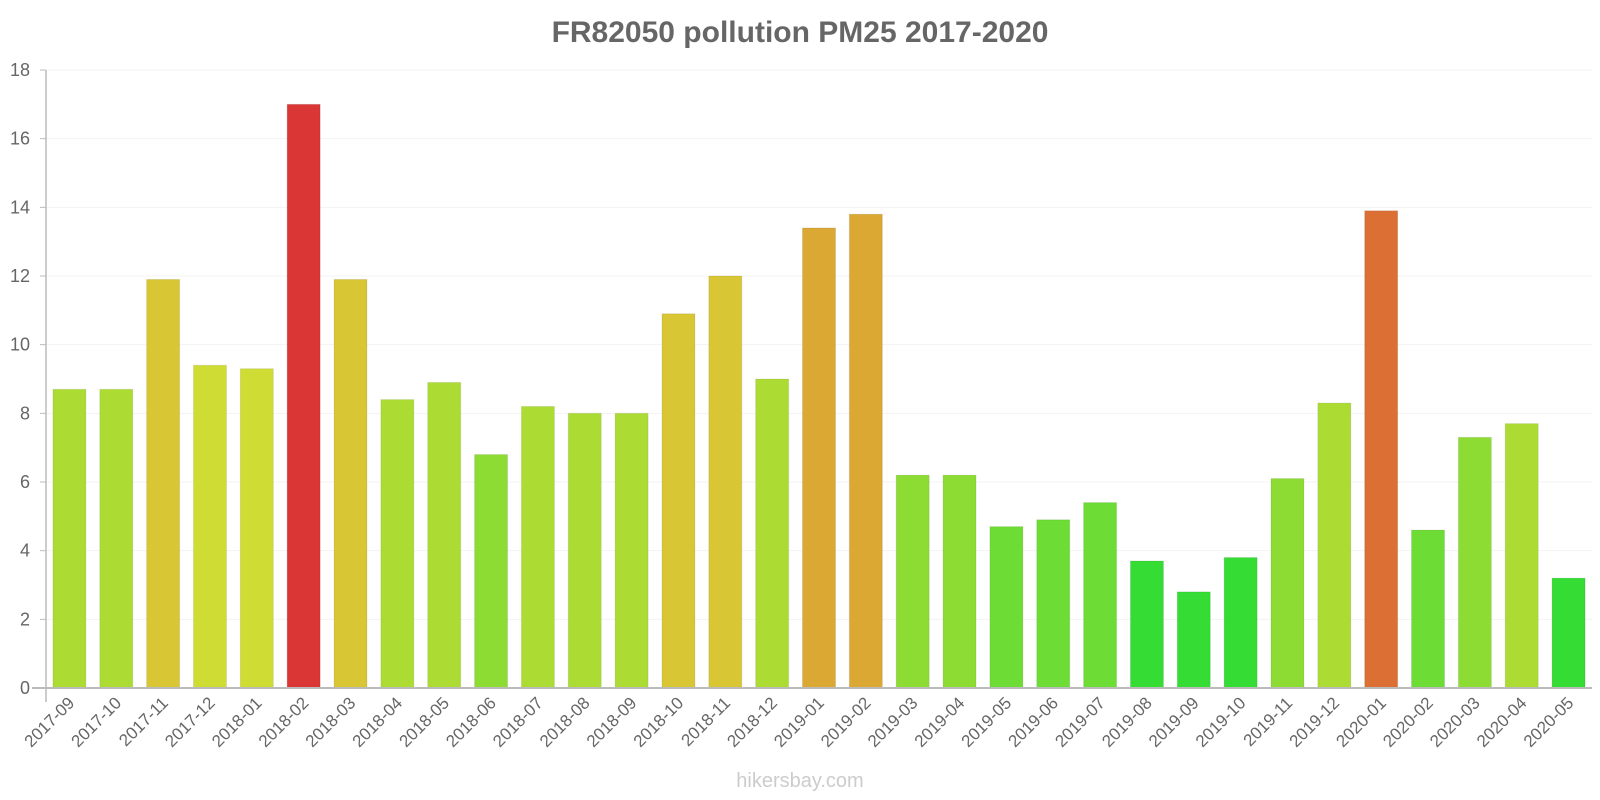 The image size is (1600, 800). I want to click on y-tick-label: 14, so click(20, 207).